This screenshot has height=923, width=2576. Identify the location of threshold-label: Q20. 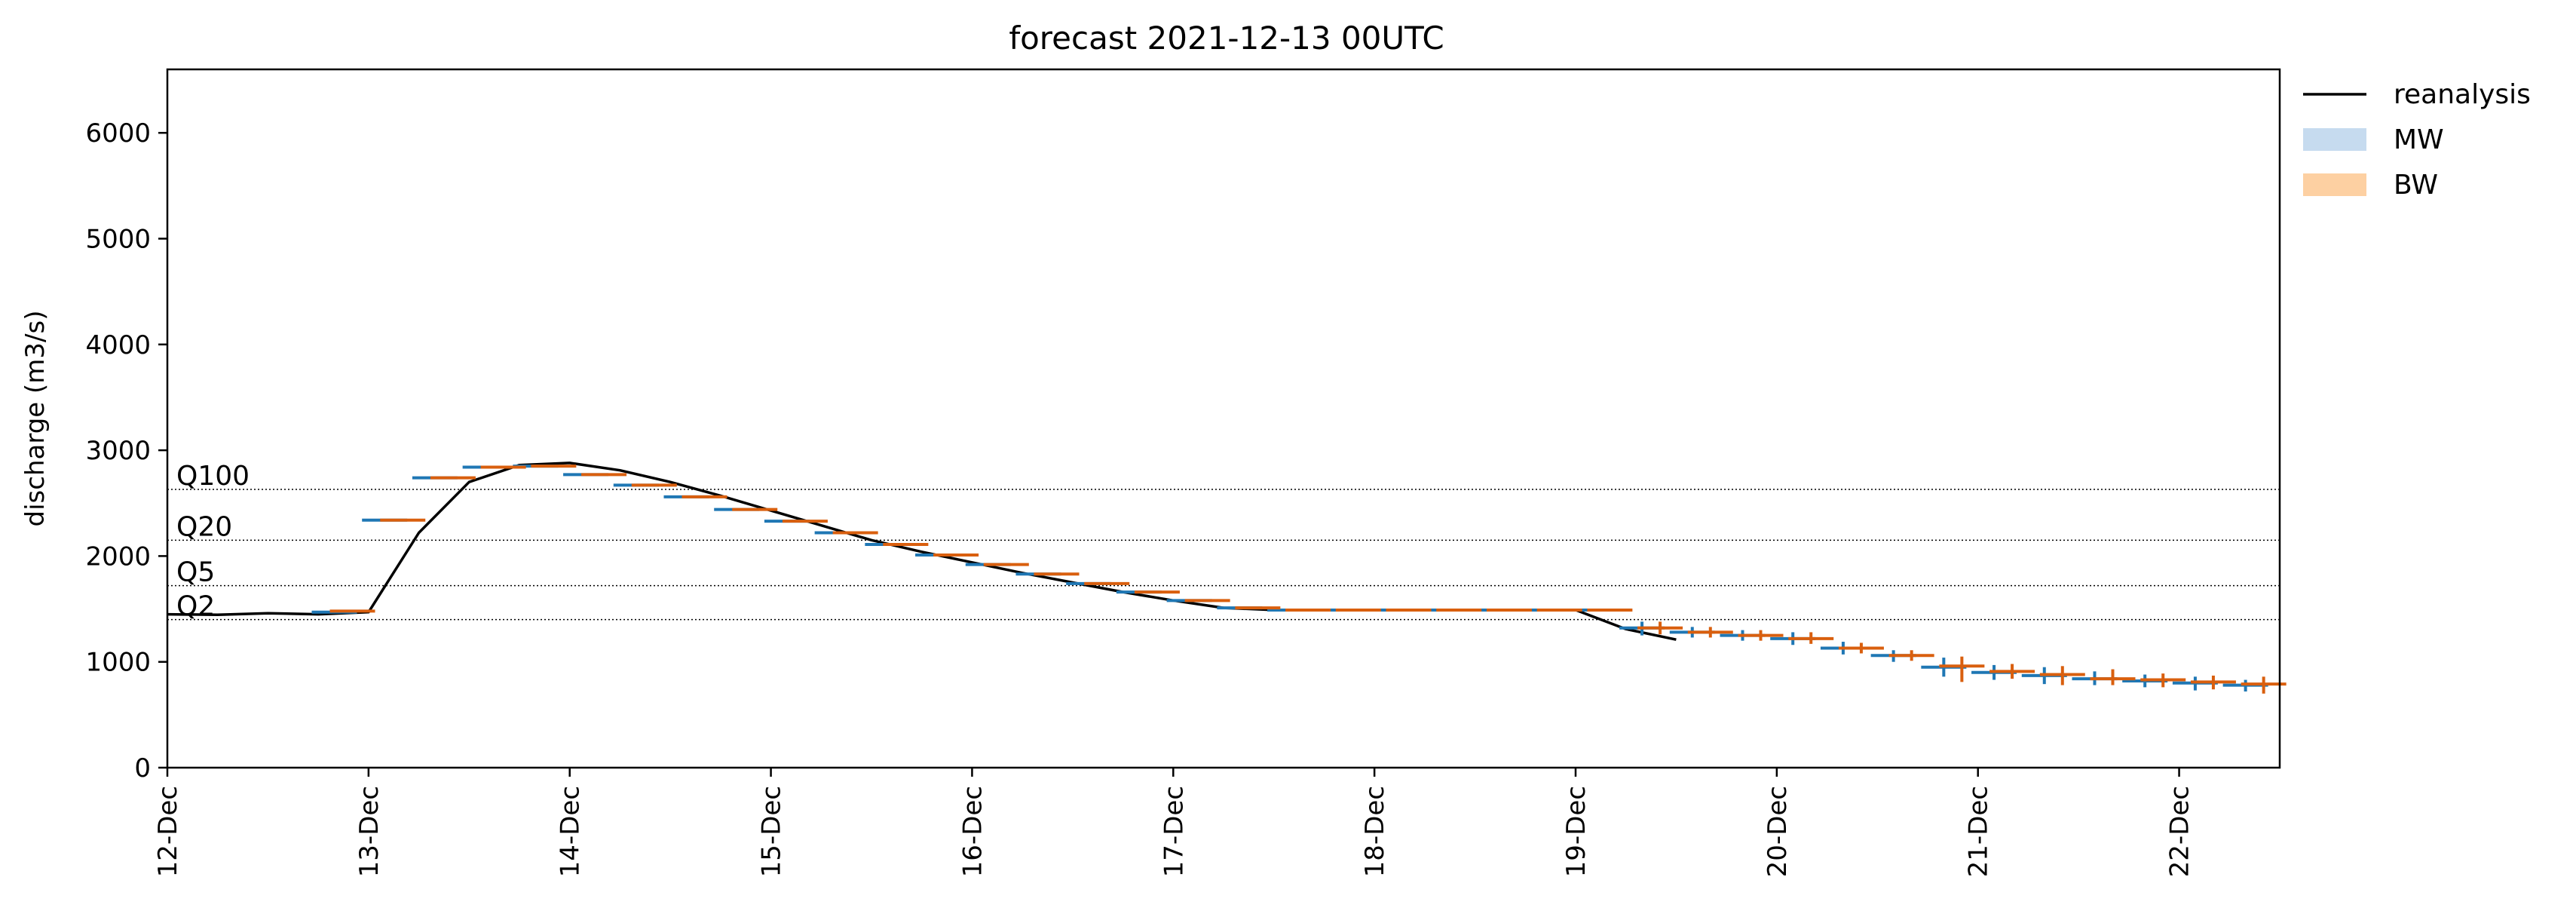
(204, 526).